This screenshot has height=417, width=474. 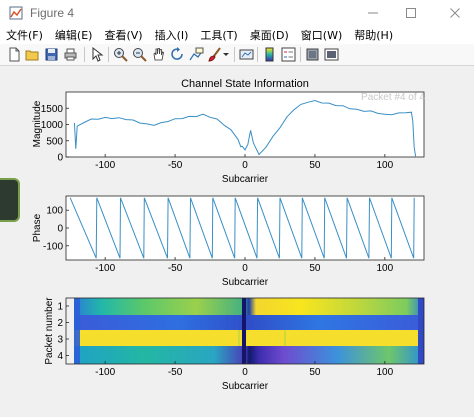 I want to click on menu-view: 查看(V), so click(x=123, y=35).